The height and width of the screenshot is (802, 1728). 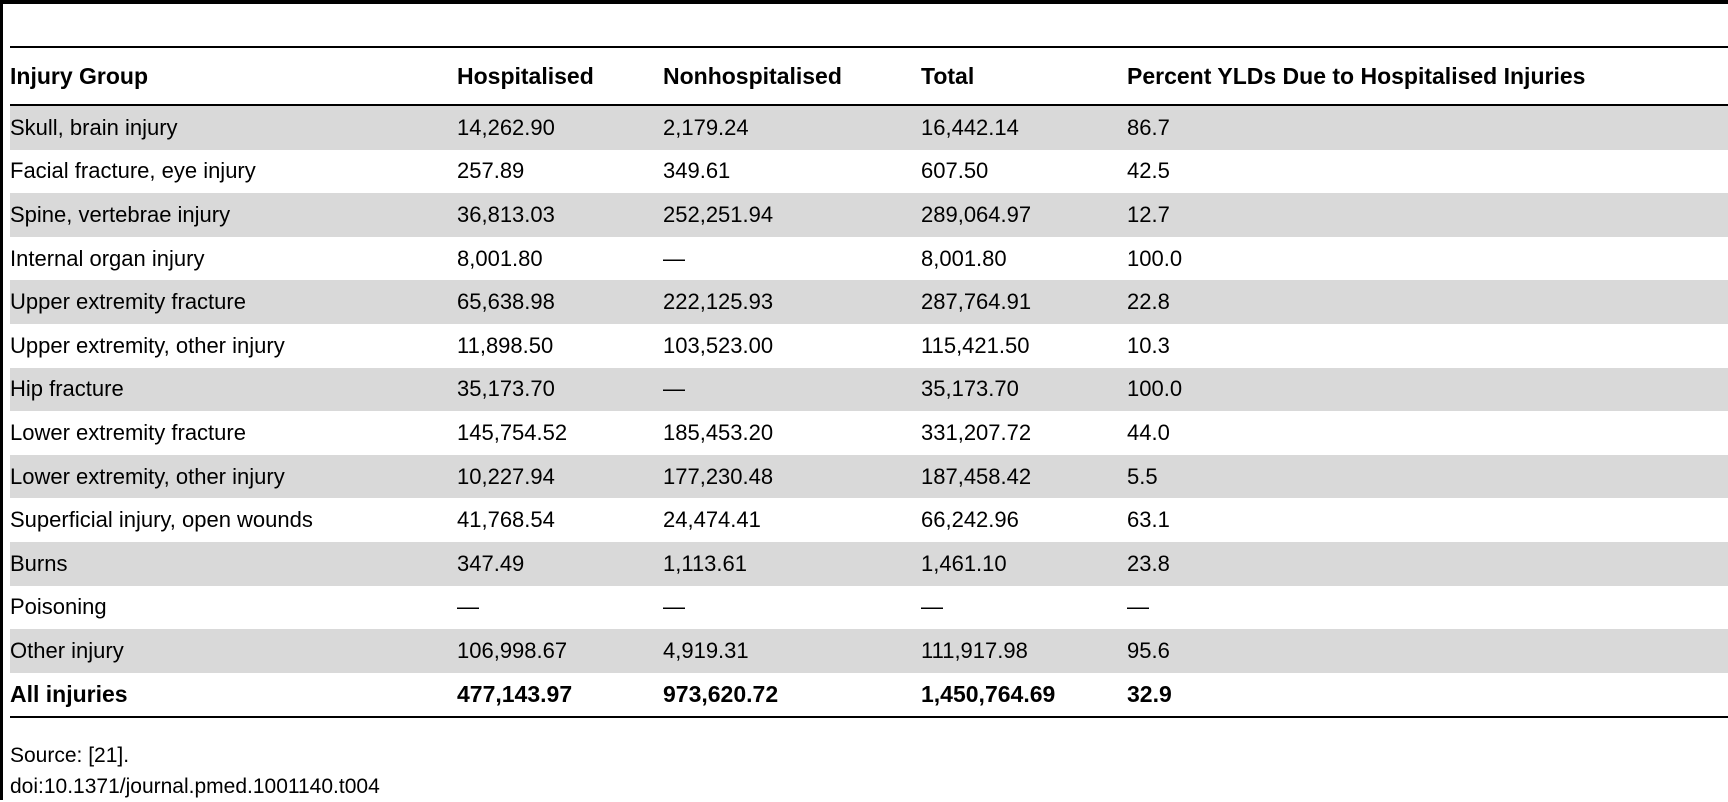 I want to click on cell-hospitalised: 347.49, so click(x=560, y=563).